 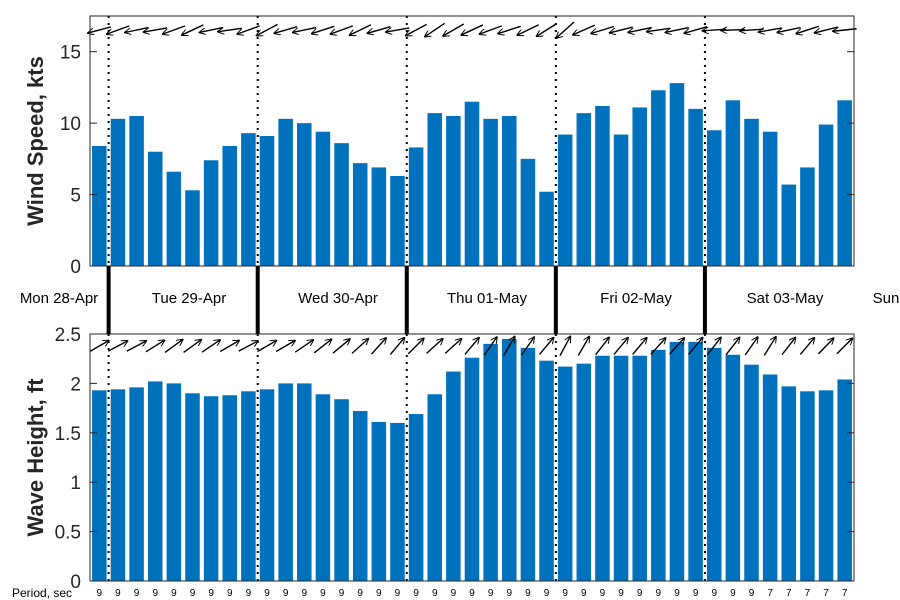 I want to click on wind-ytick-label: 10, so click(x=70, y=124).